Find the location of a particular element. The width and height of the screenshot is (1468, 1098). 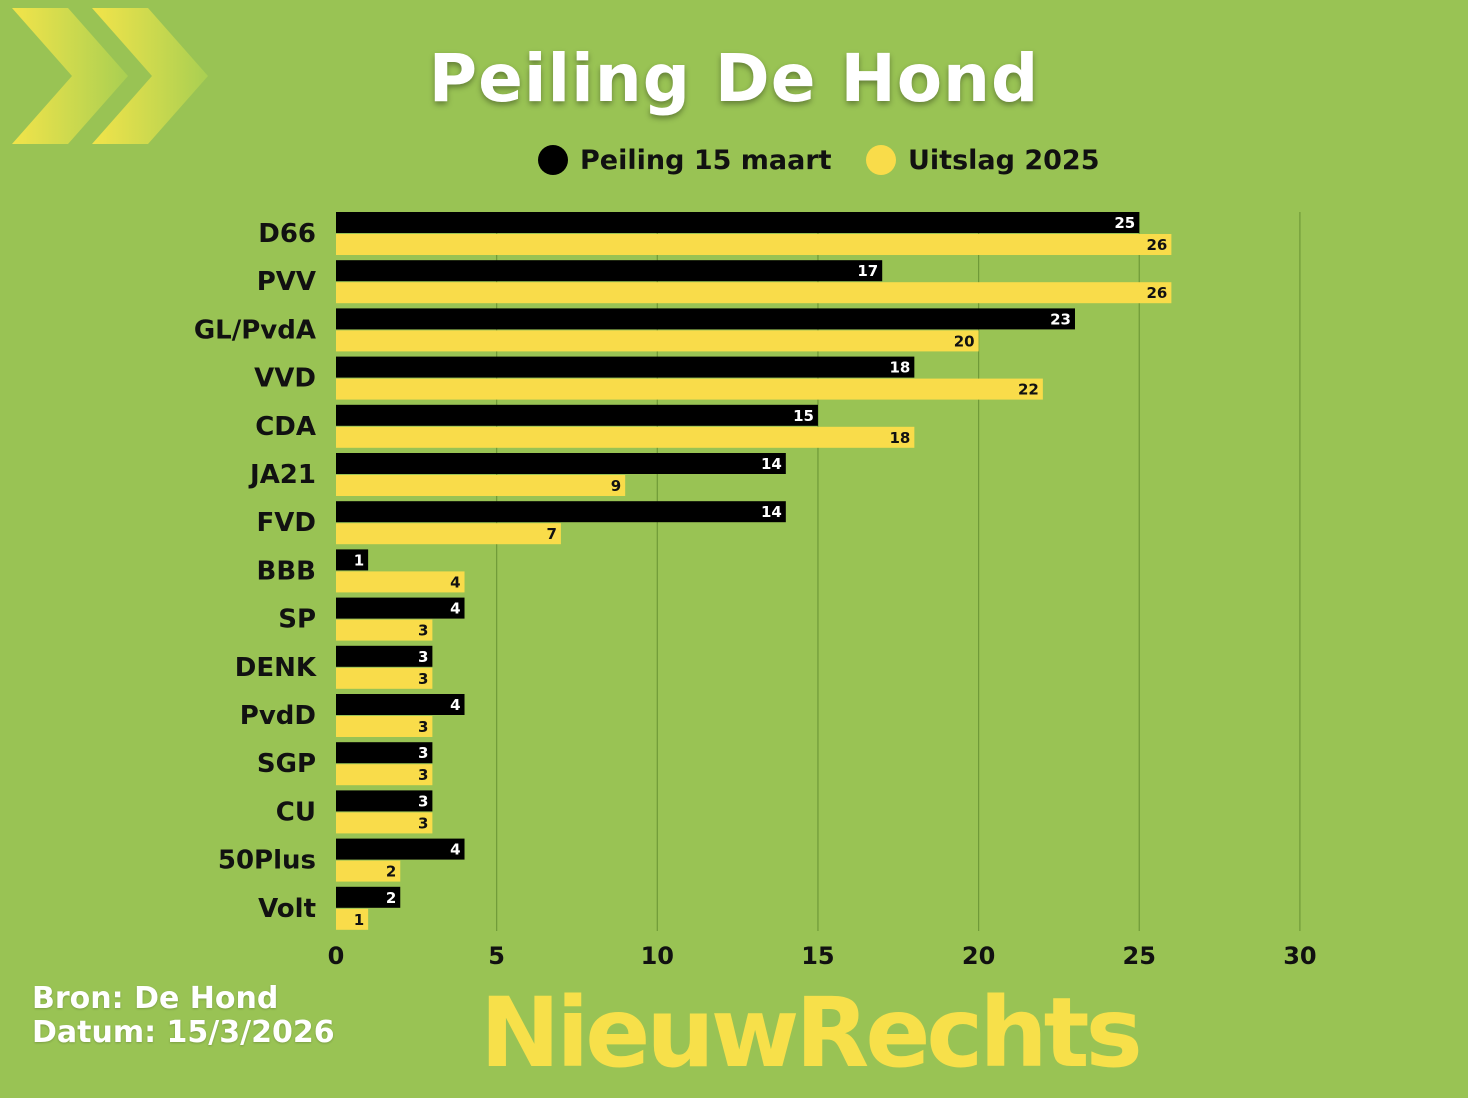

category-label: D66 is located at coordinates (287, 234).